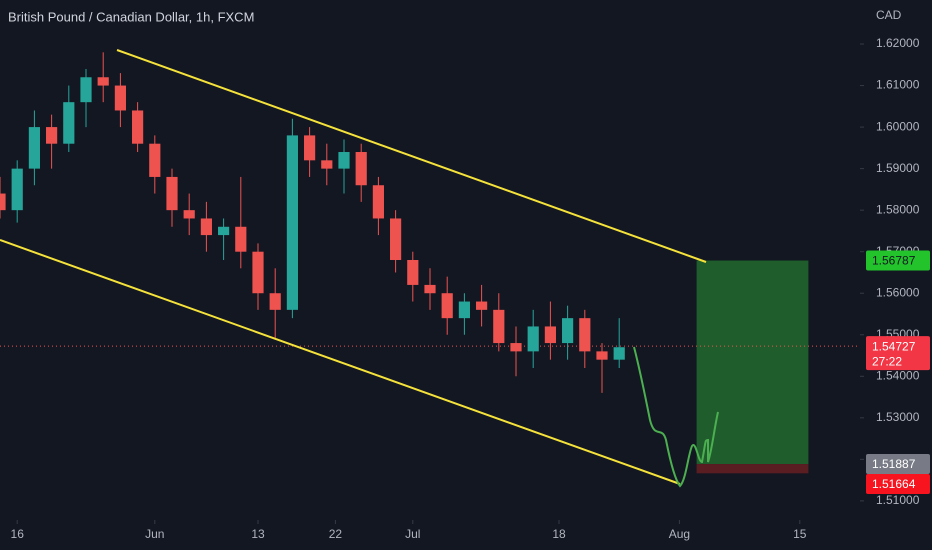  Describe the element at coordinates (898, 126) in the screenshot. I see `y-tick-label: 1.60000` at that location.